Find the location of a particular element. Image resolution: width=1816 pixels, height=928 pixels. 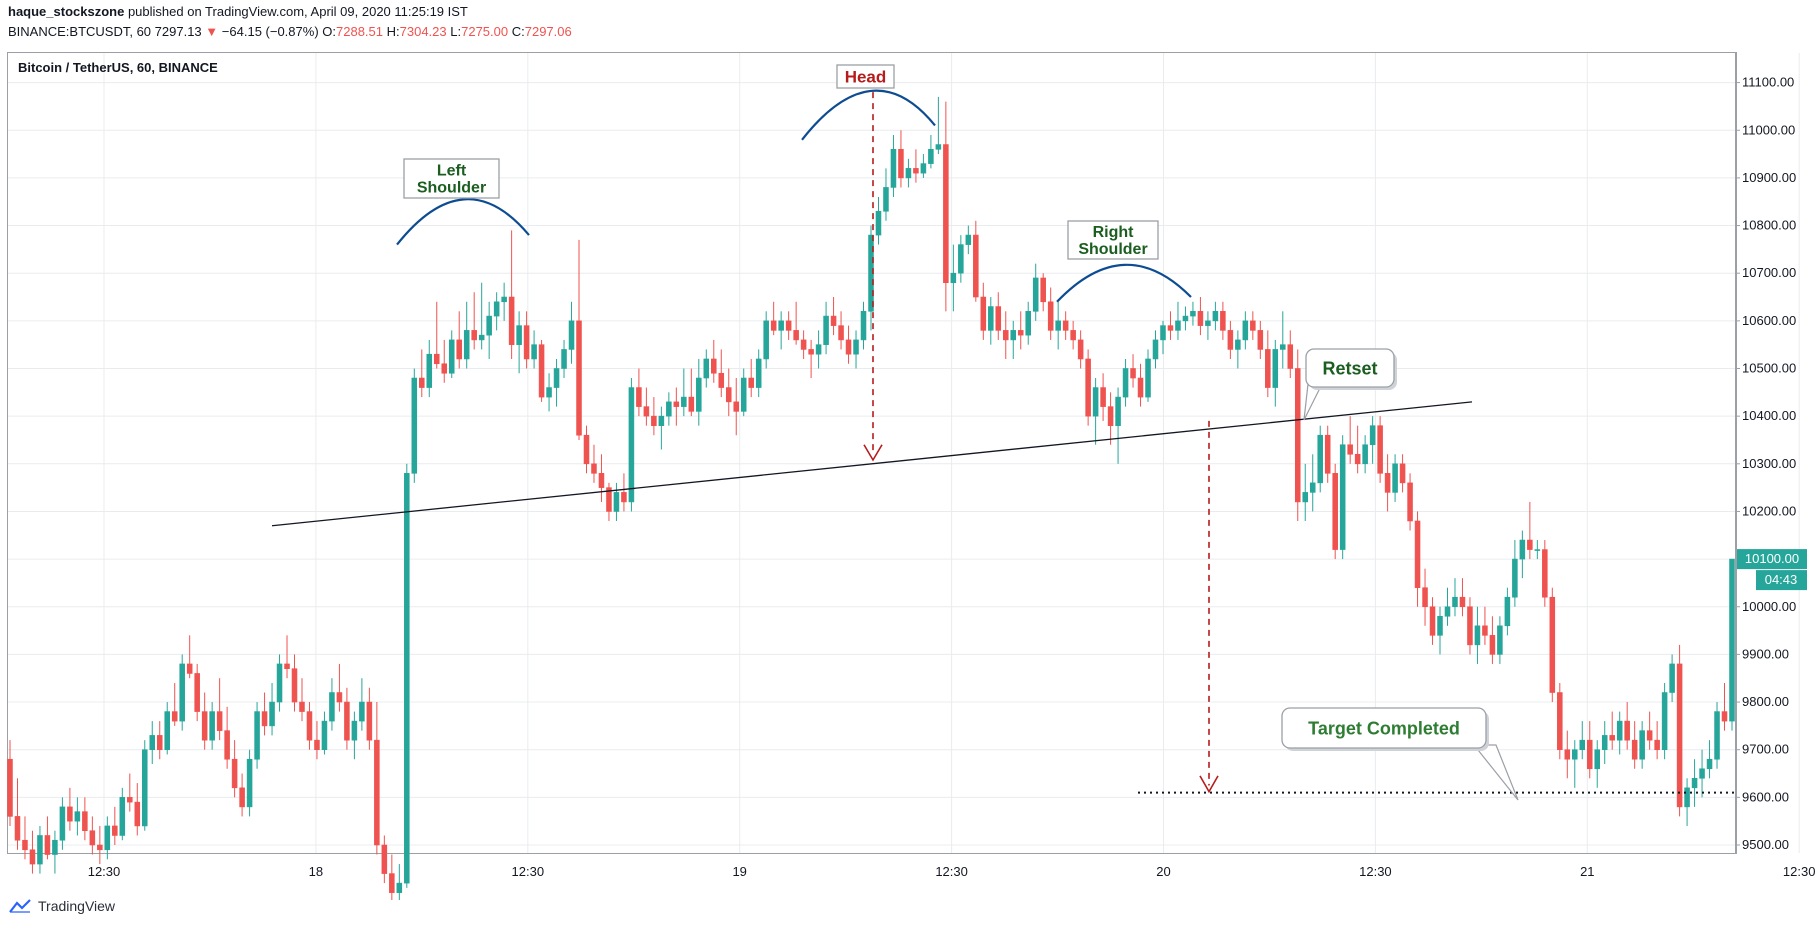

y-tick-label: 9600.00 is located at coordinates (1765, 796).